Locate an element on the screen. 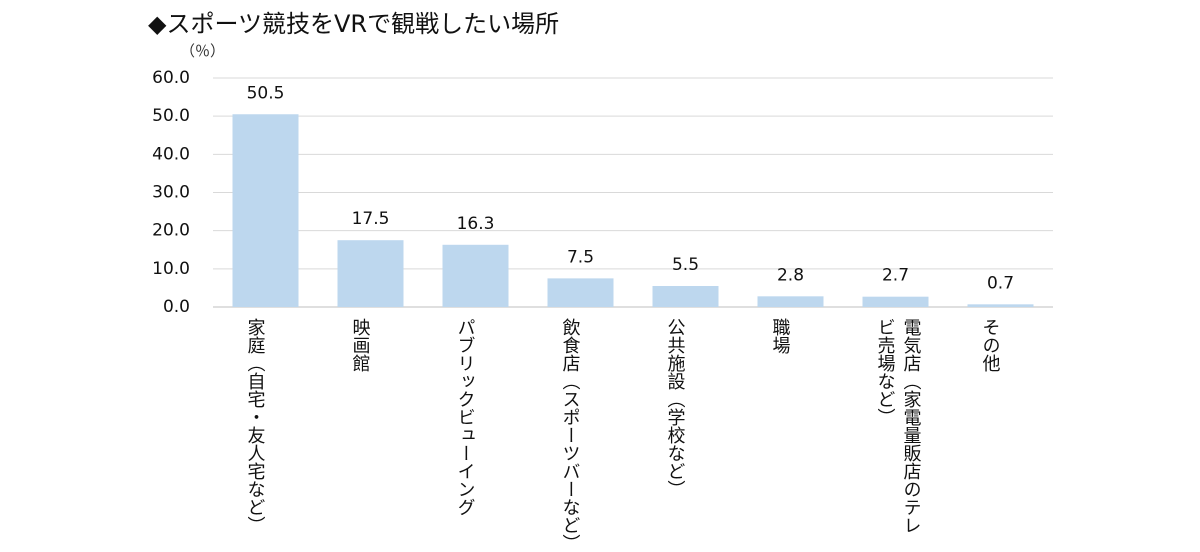  x-category-label: 電気店（家電量販店のテレビ売場など） is located at coordinates (898, 426).